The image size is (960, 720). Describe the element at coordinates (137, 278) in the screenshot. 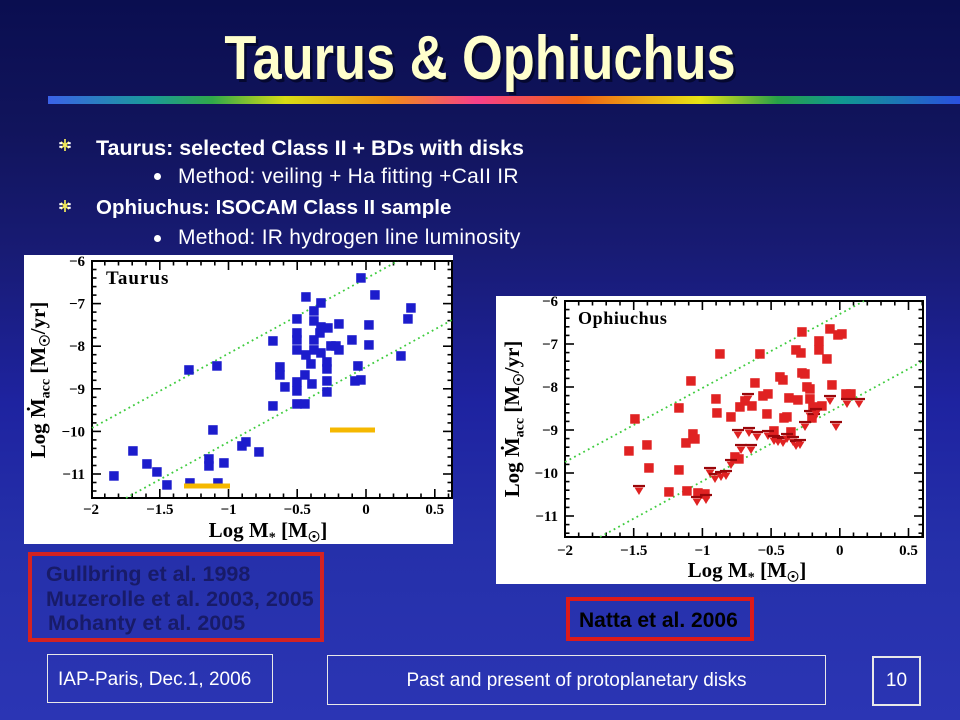

I see `svg-text: Taurus` at that location.